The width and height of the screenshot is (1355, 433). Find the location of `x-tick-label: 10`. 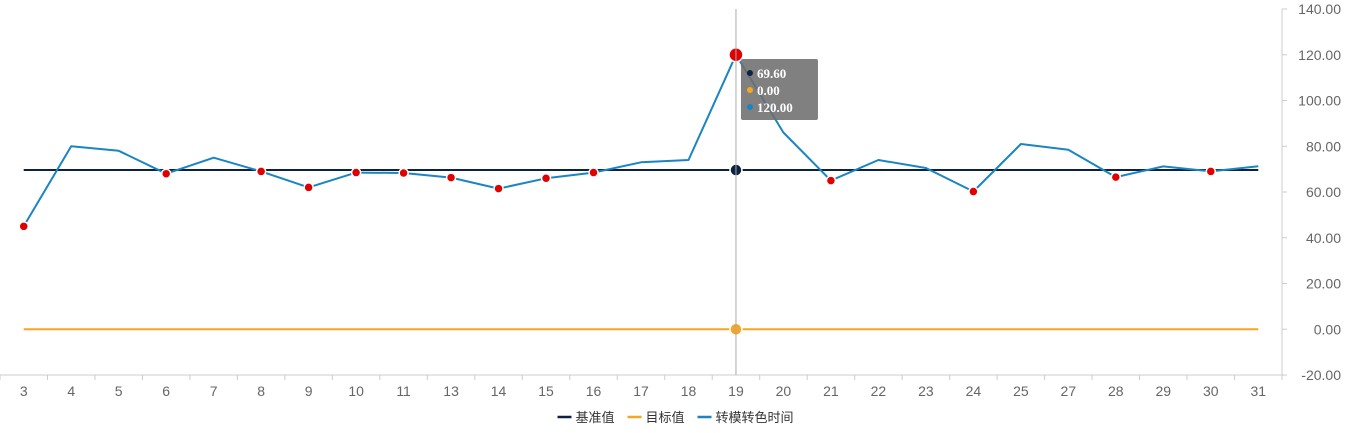

x-tick-label: 10 is located at coordinates (356, 391).